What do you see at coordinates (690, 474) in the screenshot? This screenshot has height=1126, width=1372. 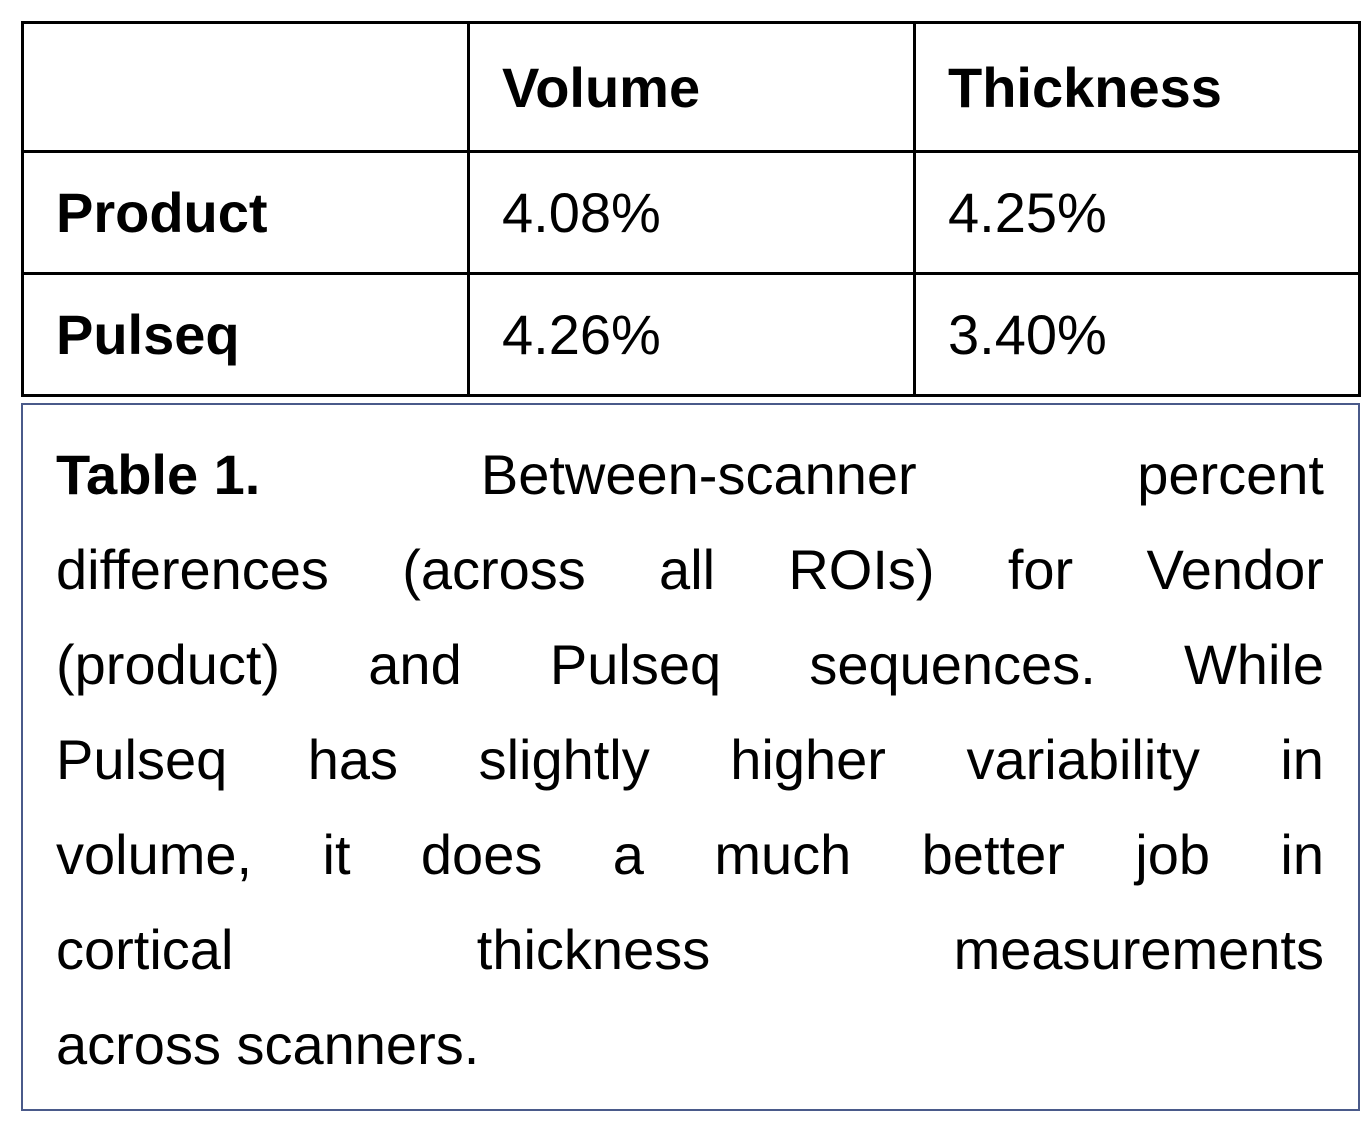 I see `caption-line: Table 1. Between-scanner percent` at bounding box center [690, 474].